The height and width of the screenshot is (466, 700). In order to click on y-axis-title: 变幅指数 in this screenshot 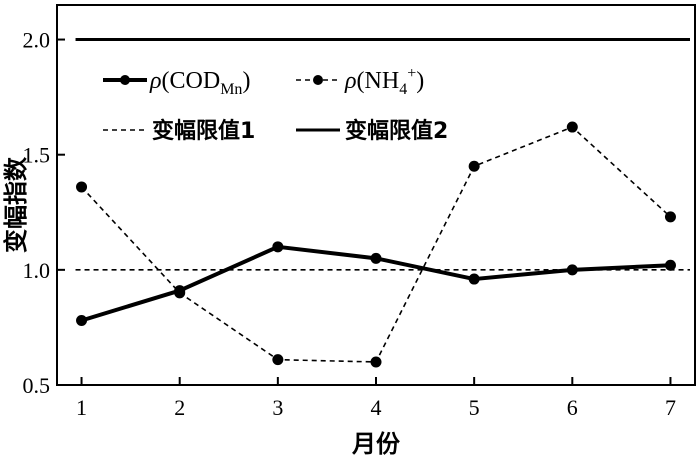, I will do `click(16, 204)`.